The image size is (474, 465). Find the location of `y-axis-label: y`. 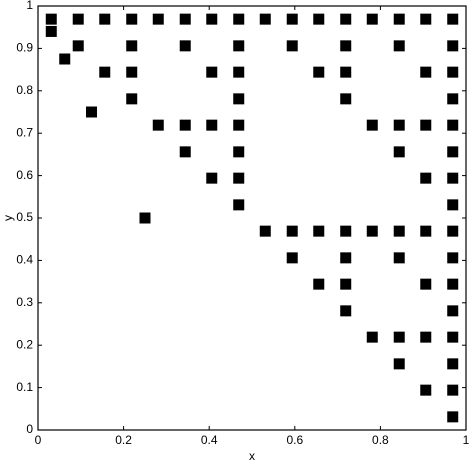

y-axis-label: y is located at coordinates (8, 218).